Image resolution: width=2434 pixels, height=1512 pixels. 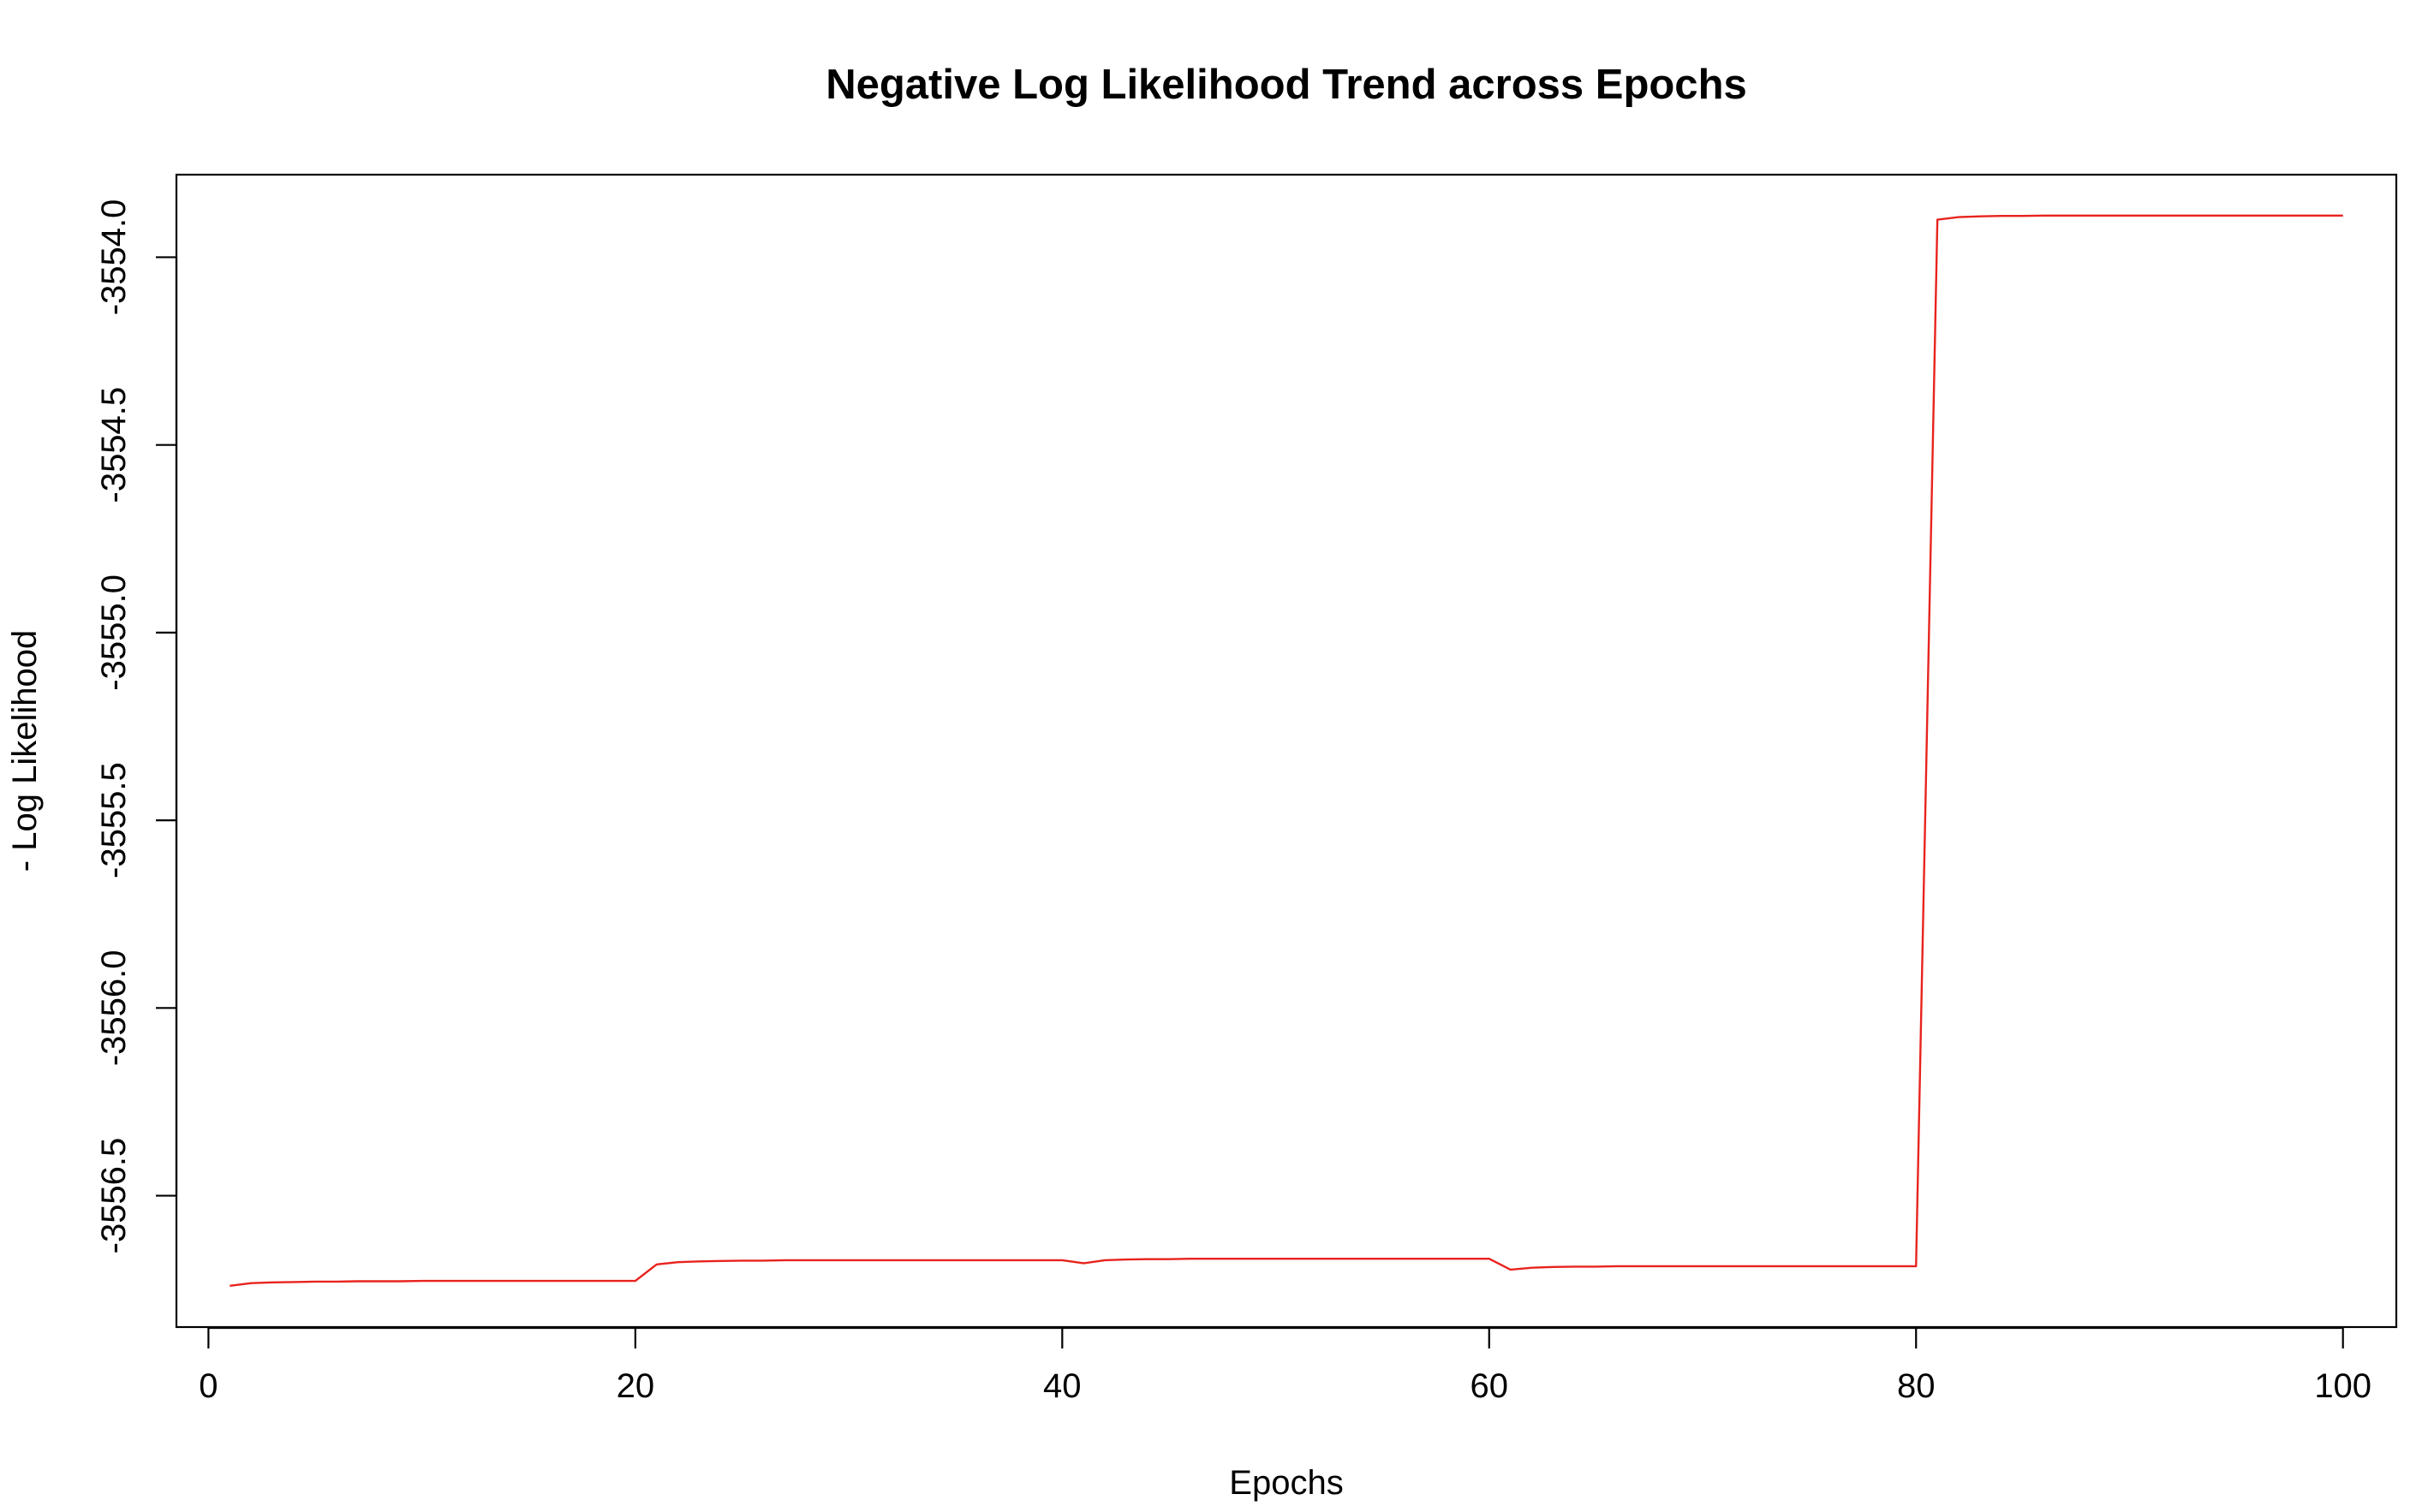 I want to click on y-tick-label: -3554.0, so click(x=114, y=257).